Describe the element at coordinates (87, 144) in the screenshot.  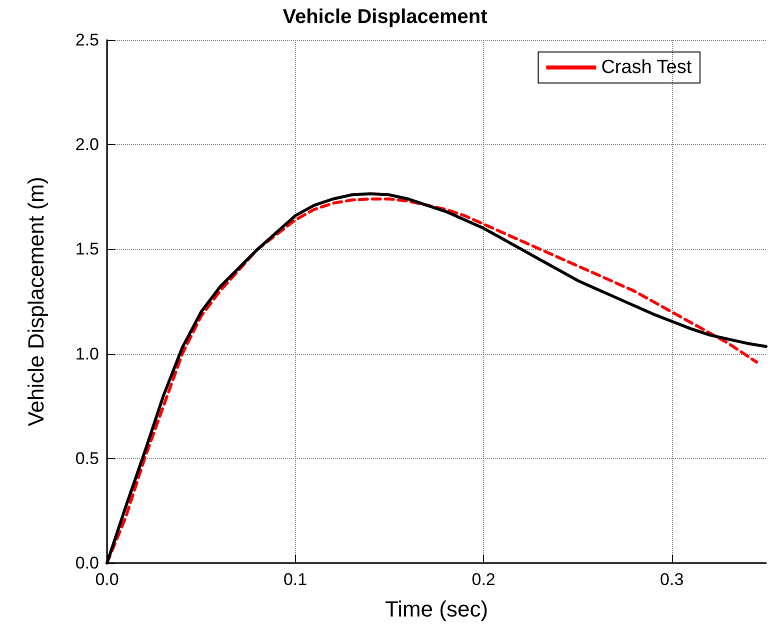
I see `y-tick-label: 2.0` at that location.